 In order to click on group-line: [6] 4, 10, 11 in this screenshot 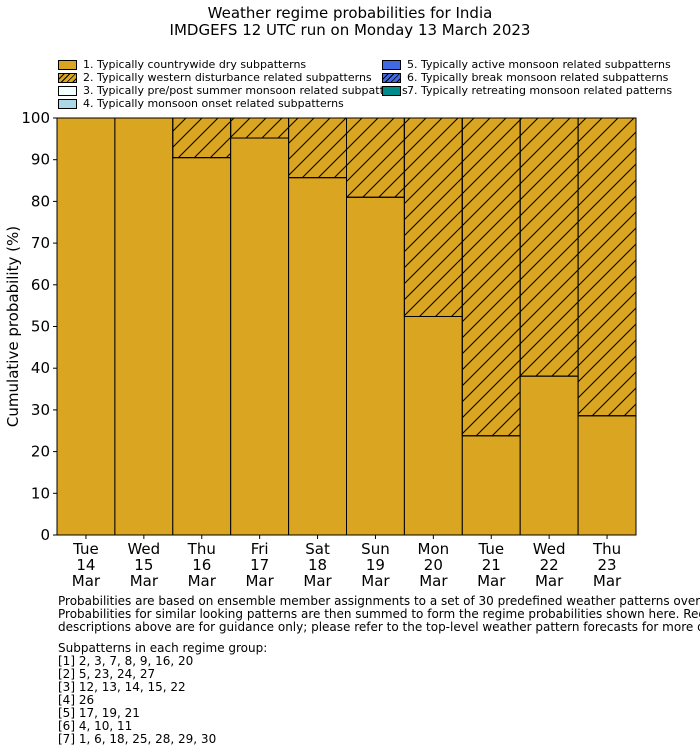, I will do `click(95, 726)`.